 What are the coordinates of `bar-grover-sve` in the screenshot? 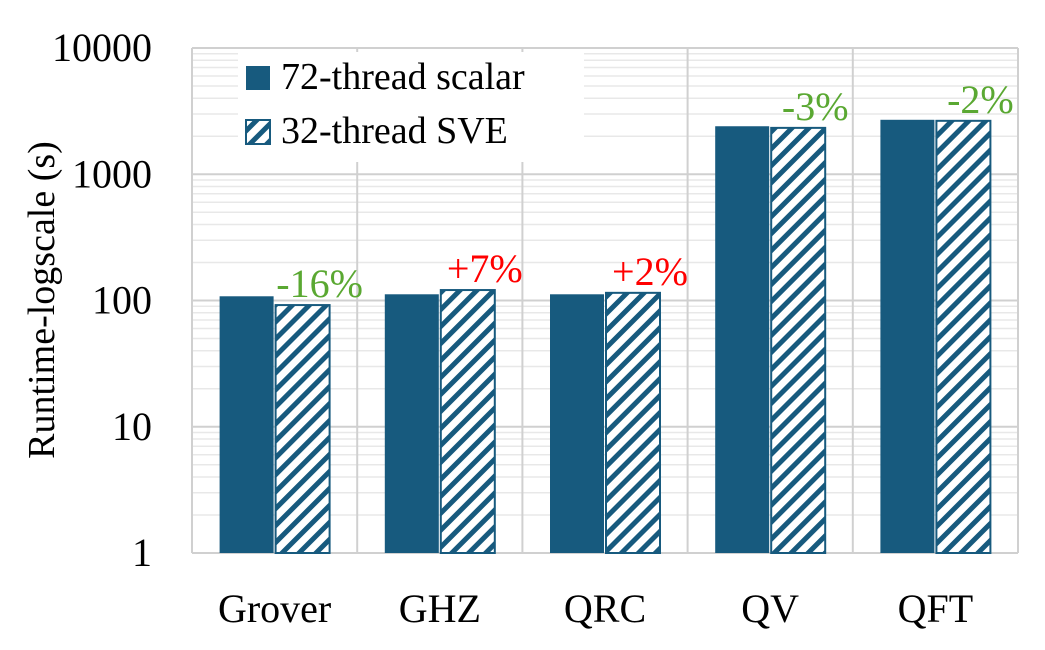 It's located at (302, 429).